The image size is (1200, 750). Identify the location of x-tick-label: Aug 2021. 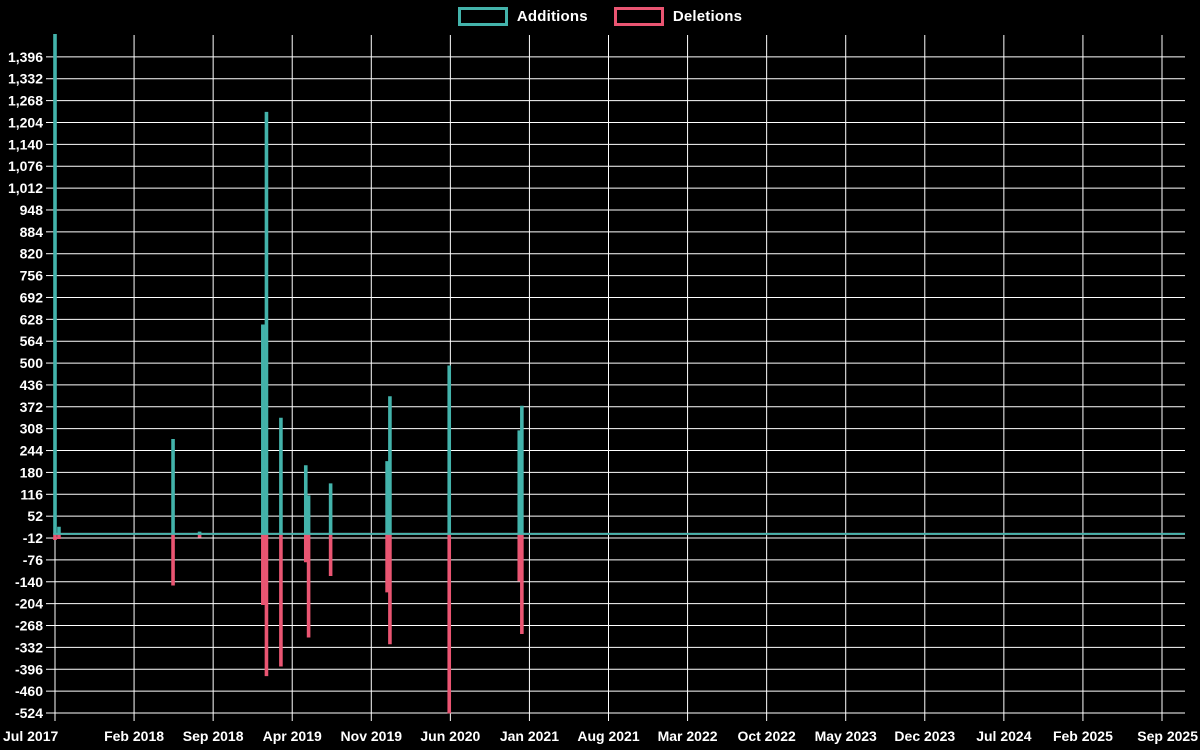
(608, 736).